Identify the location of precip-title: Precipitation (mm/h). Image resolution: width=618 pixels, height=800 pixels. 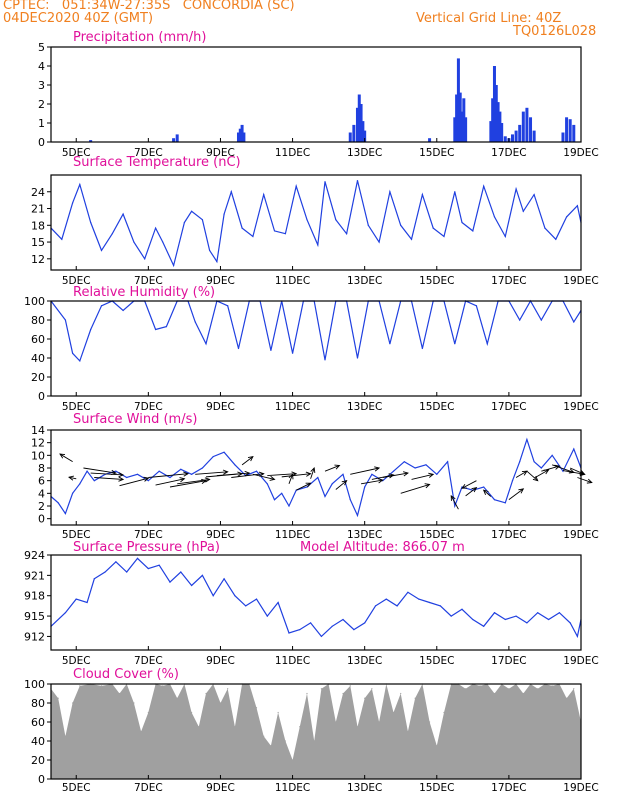
(139, 37).